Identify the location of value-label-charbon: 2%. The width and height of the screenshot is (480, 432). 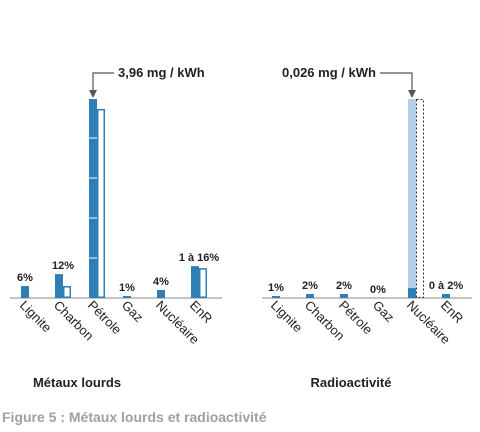
(310, 286).